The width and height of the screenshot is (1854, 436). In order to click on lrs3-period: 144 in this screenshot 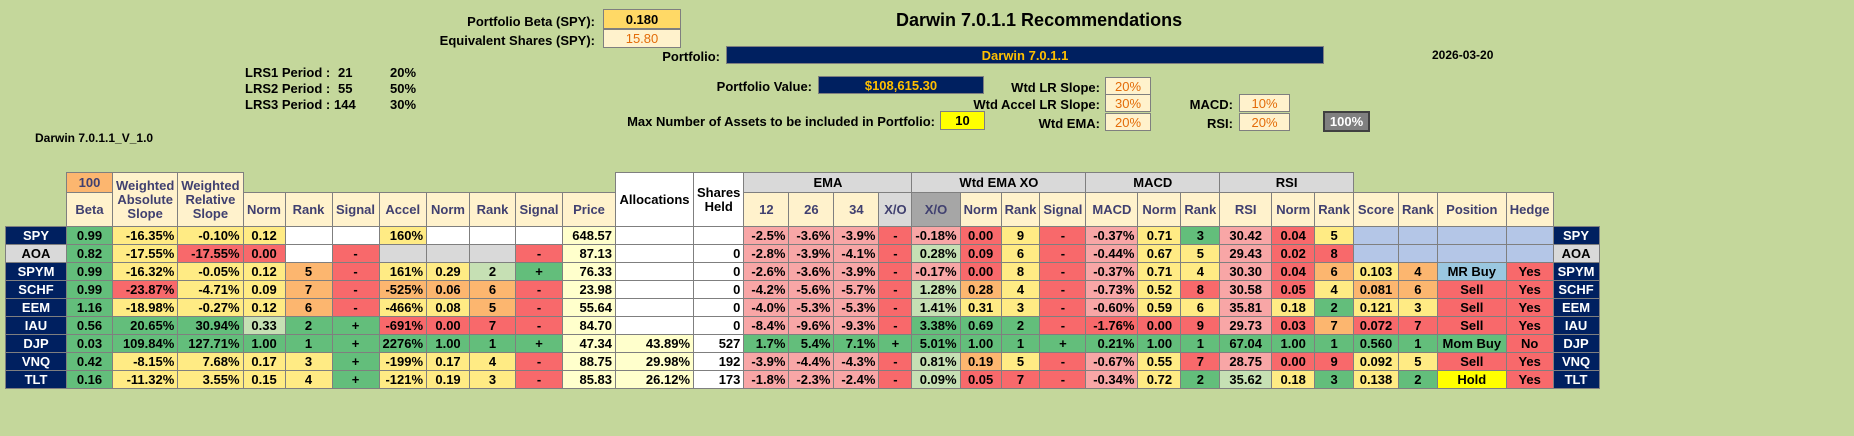, I will do `click(345, 104)`.